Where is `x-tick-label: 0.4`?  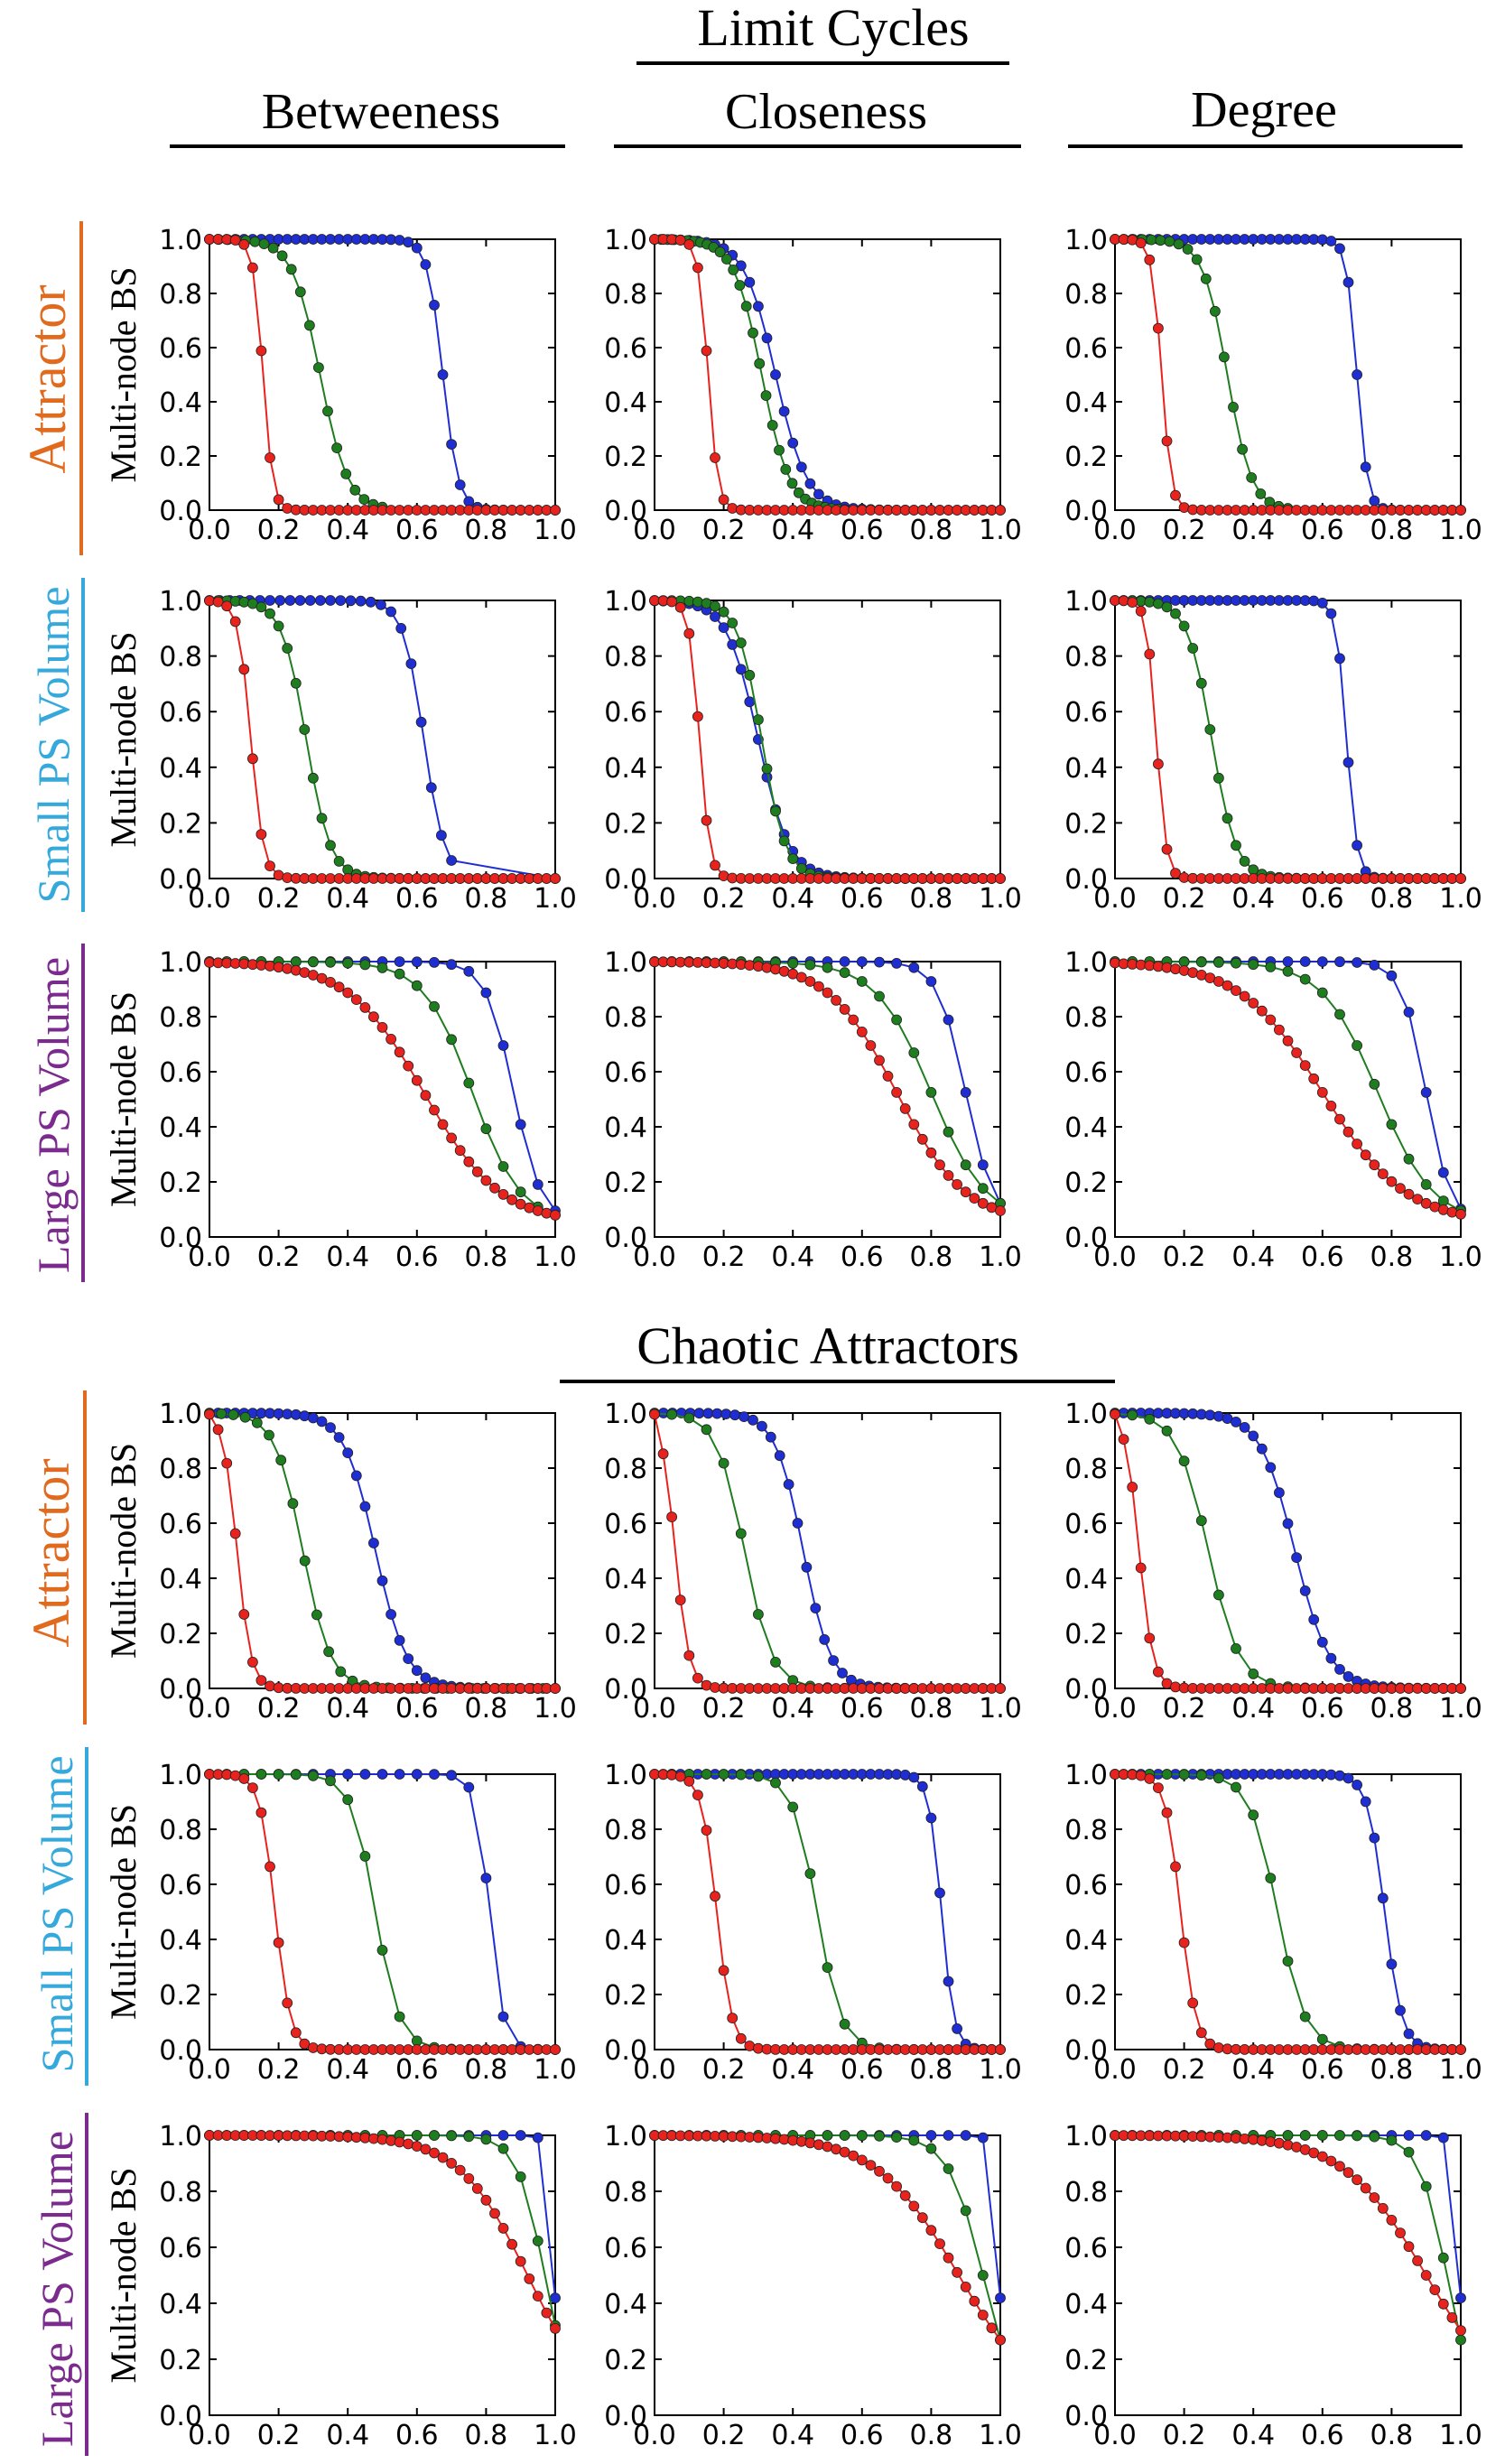 x-tick-label: 0.4 is located at coordinates (1253, 2070).